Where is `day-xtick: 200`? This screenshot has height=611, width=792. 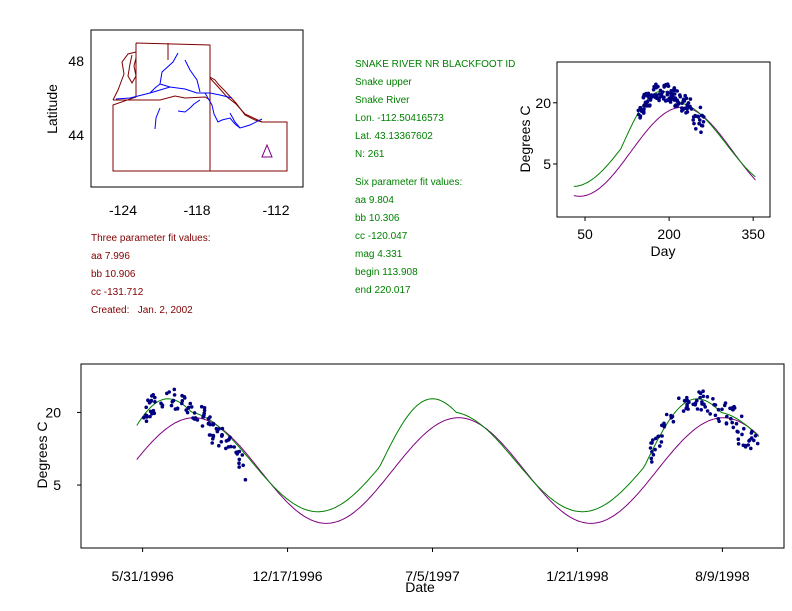
day-xtick: 200 is located at coordinates (669, 234).